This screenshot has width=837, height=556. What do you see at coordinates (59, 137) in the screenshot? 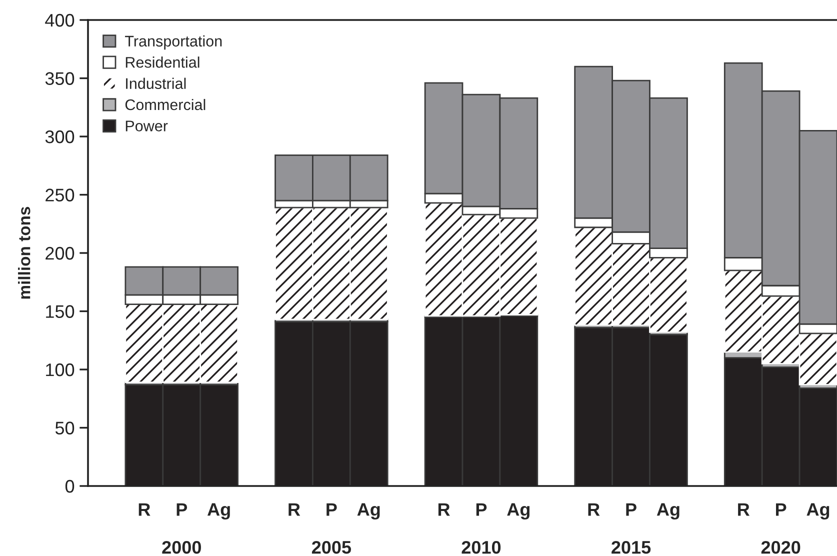
I see `y-tick-label: 300` at bounding box center [59, 137].